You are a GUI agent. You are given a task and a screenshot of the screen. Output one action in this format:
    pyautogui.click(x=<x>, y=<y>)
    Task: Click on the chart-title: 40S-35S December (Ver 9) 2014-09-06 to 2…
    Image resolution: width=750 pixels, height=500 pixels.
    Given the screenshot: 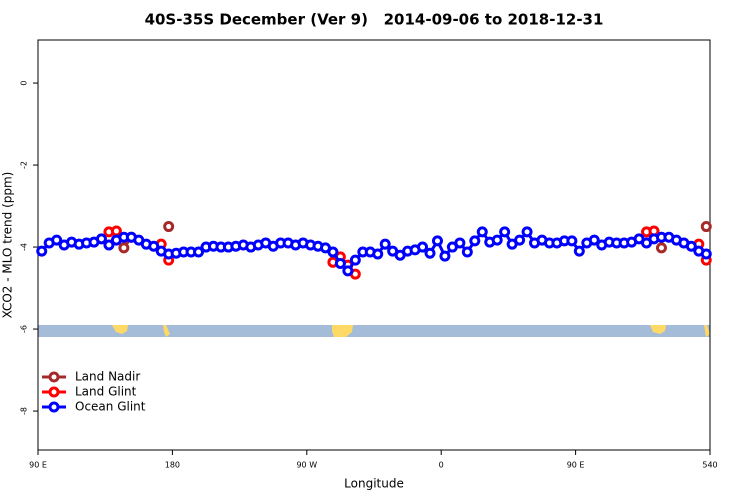 What is the action you would take?
    pyautogui.click(x=374, y=20)
    